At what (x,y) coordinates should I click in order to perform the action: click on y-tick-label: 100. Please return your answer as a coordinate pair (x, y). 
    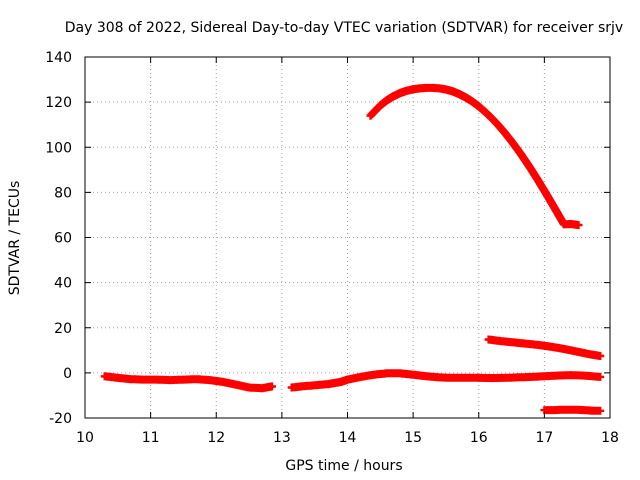
    Looking at the image, I should click on (58, 148).